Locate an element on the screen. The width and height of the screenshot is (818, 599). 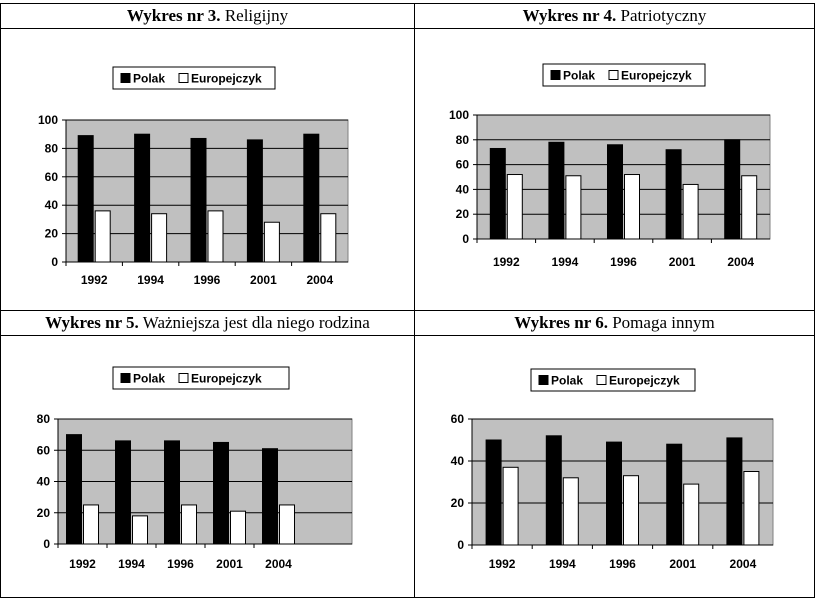
chart-heading-number: Wykres nr 3. is located at coordinates (173, 15).